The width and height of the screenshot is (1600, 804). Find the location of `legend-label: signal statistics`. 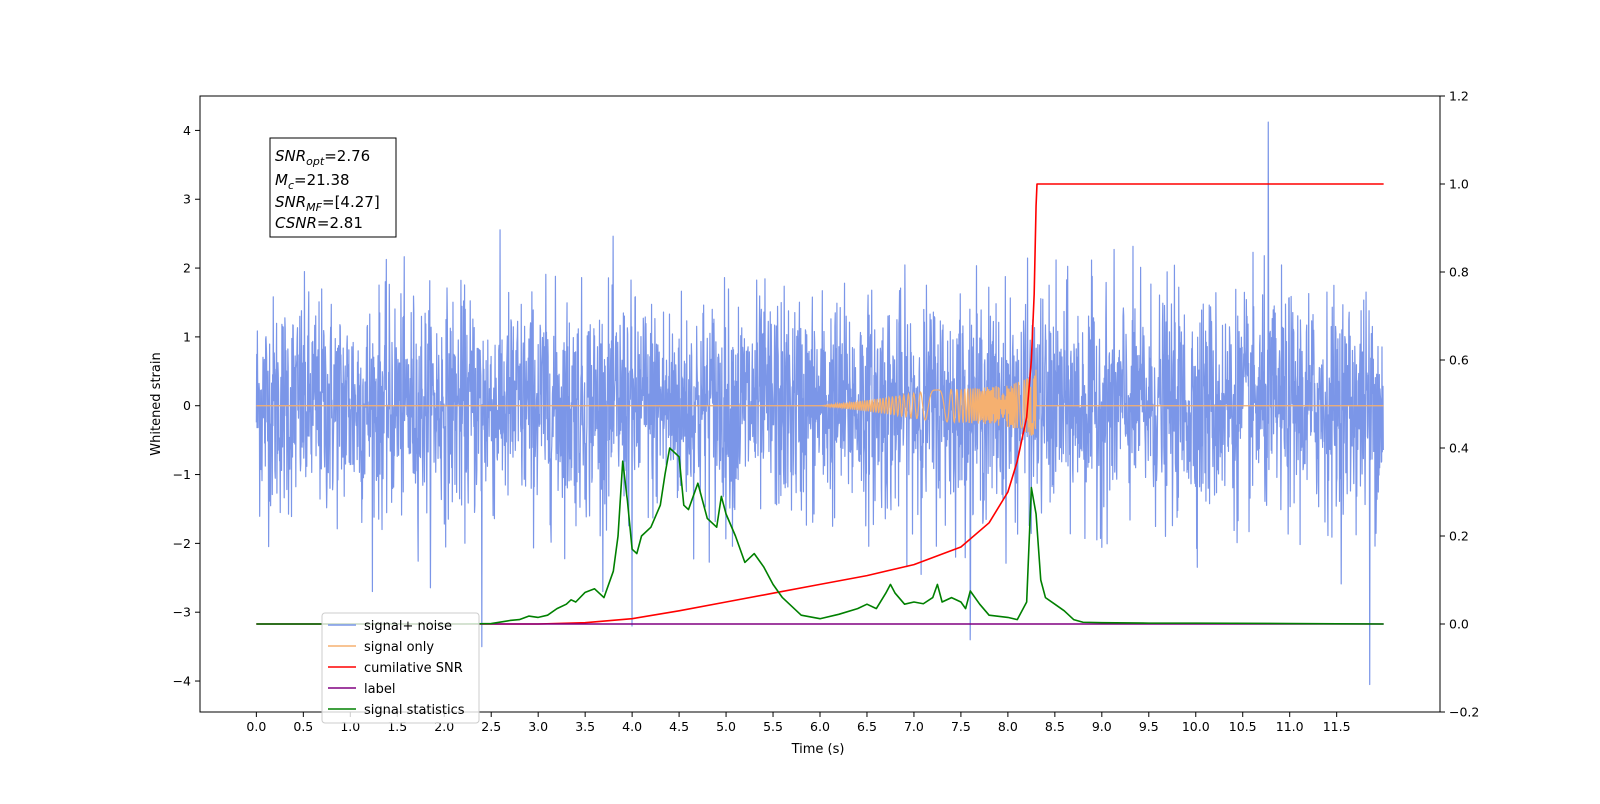

legend-label: signal statistics is located at coordinates (414, 710).